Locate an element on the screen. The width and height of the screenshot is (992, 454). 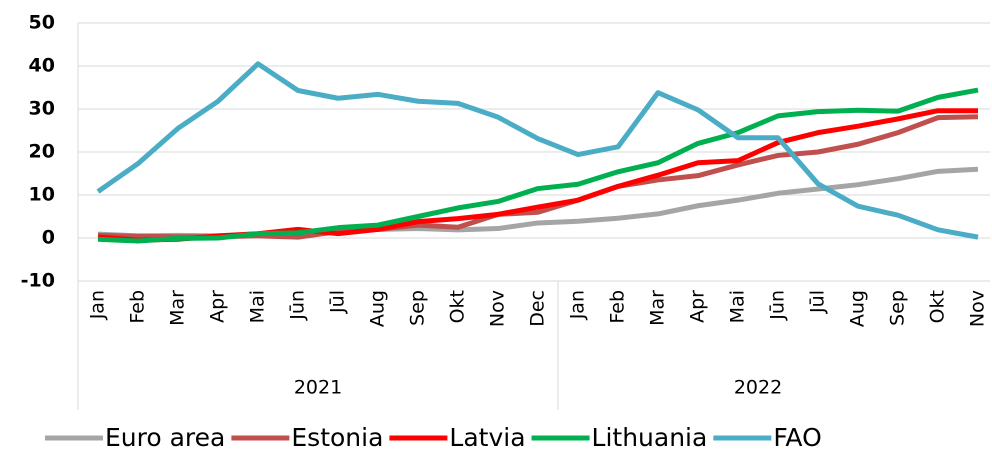
y-tick-label: 10 is located at coordinates (42, 195).